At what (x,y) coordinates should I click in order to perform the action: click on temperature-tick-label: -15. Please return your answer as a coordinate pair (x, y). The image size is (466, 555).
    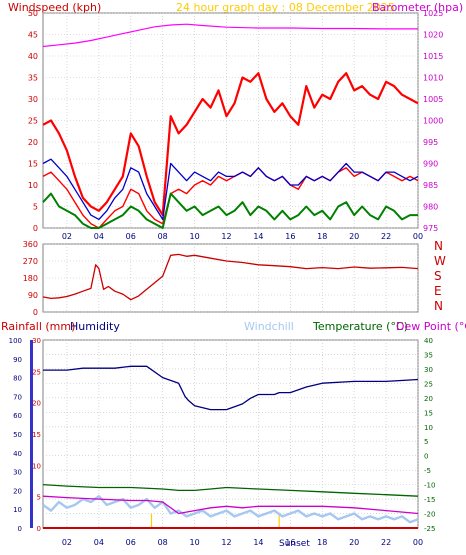
    Looking at the image, I should click on (429, 500).